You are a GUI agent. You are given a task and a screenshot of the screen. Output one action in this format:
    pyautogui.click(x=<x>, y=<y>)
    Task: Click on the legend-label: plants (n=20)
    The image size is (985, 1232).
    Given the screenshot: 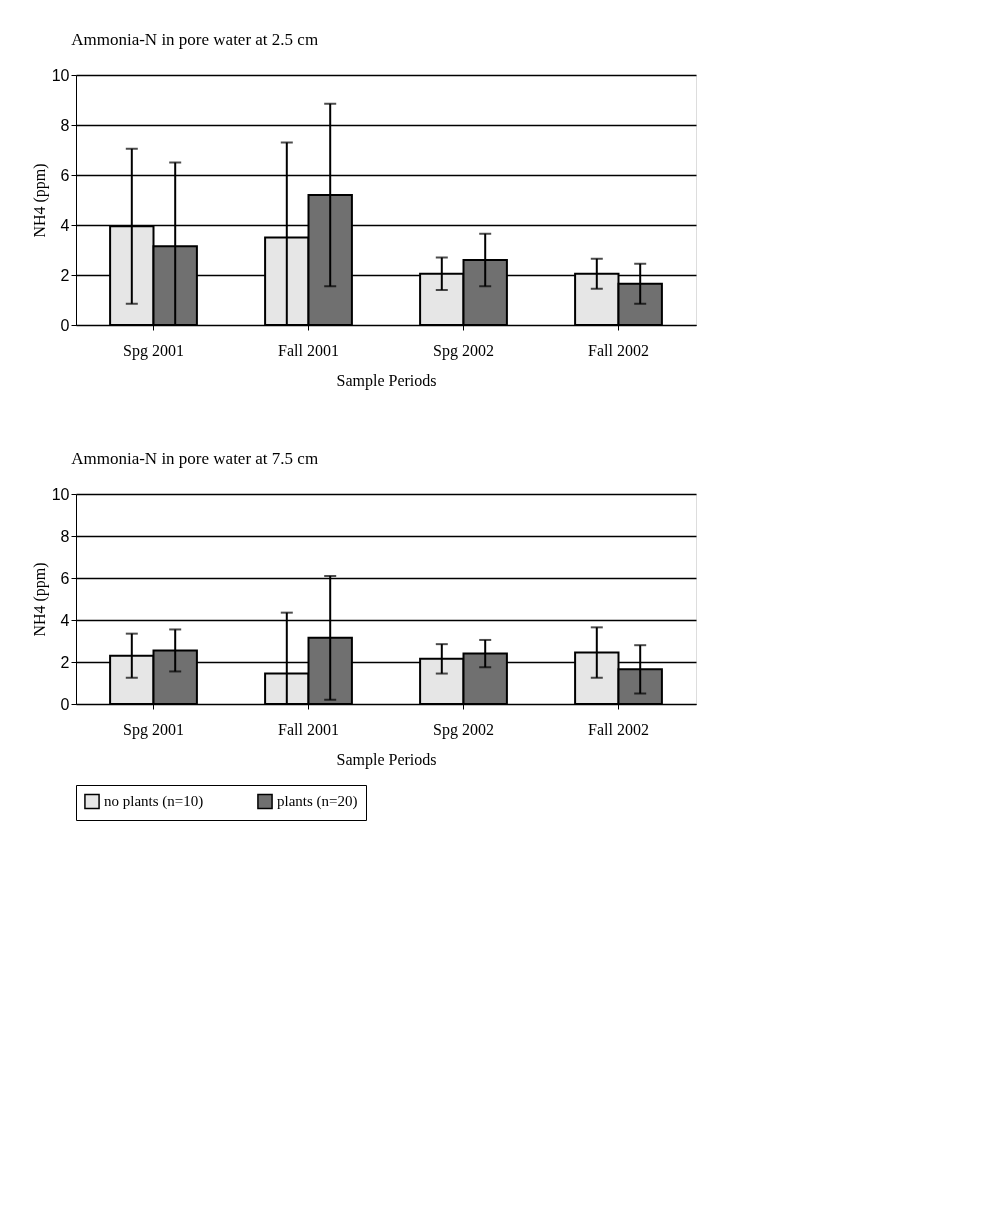 What is the action you would take?
    pyautogui.click(x=317, y=802)
    